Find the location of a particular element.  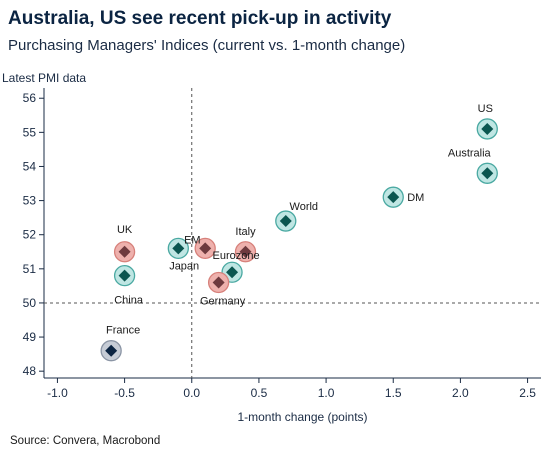

point-marker-australia is located at coordinates (487, 173).